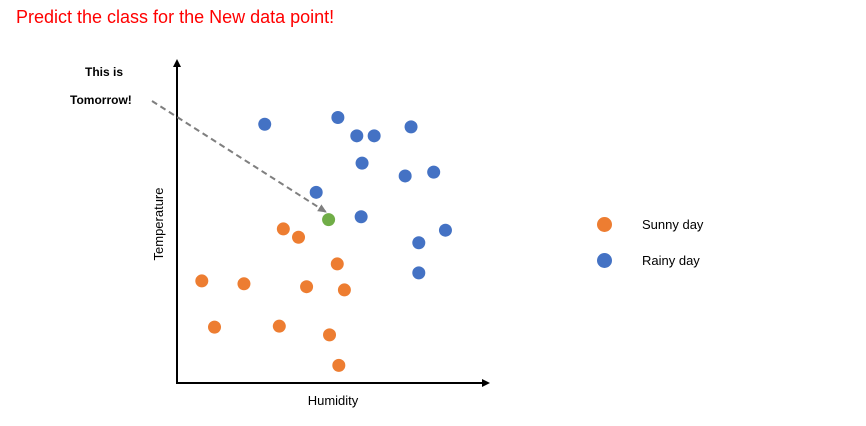 The width and height of the screenshot is (866, 426). Describe the element at coordinates (671, 260) in the screenshot. I see `legend-label-rainy: Rainy day` at that location.